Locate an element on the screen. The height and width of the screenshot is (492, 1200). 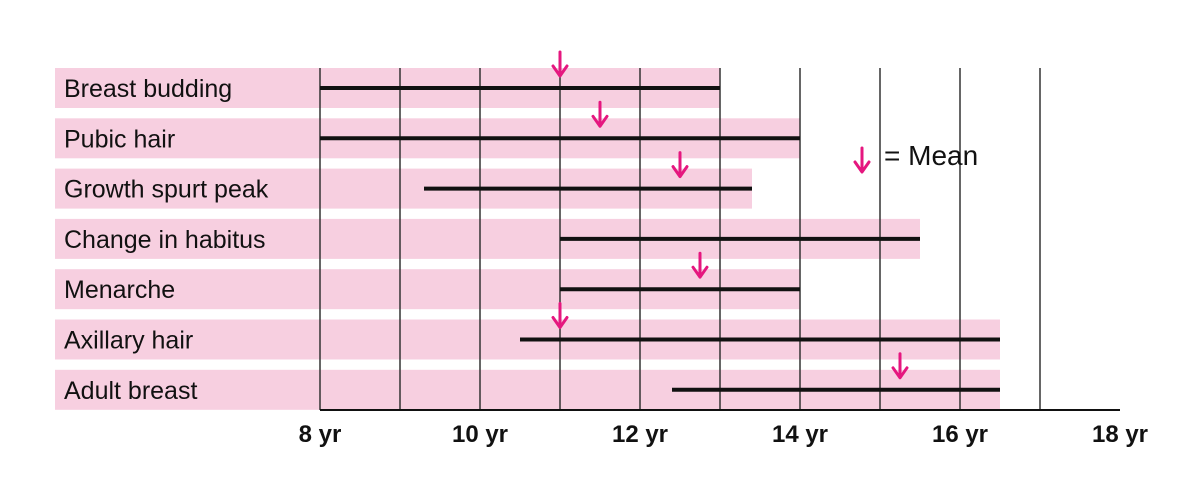
x-tick-label: 16 yr is located at coordinates (960, 434).